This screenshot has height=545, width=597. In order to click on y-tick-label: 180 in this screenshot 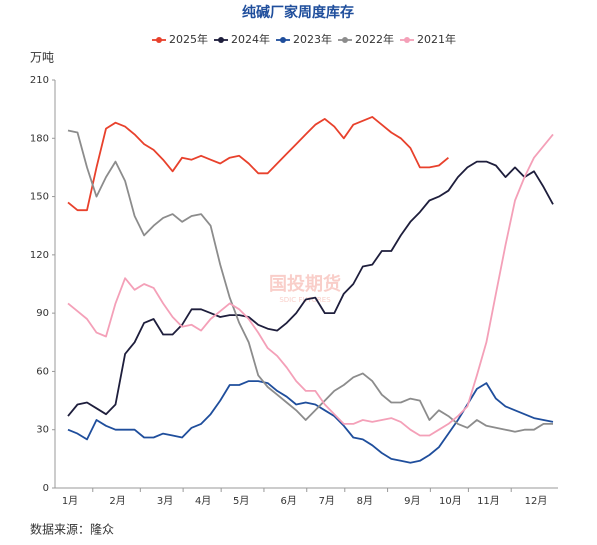, I will do `click(39, 138)`.